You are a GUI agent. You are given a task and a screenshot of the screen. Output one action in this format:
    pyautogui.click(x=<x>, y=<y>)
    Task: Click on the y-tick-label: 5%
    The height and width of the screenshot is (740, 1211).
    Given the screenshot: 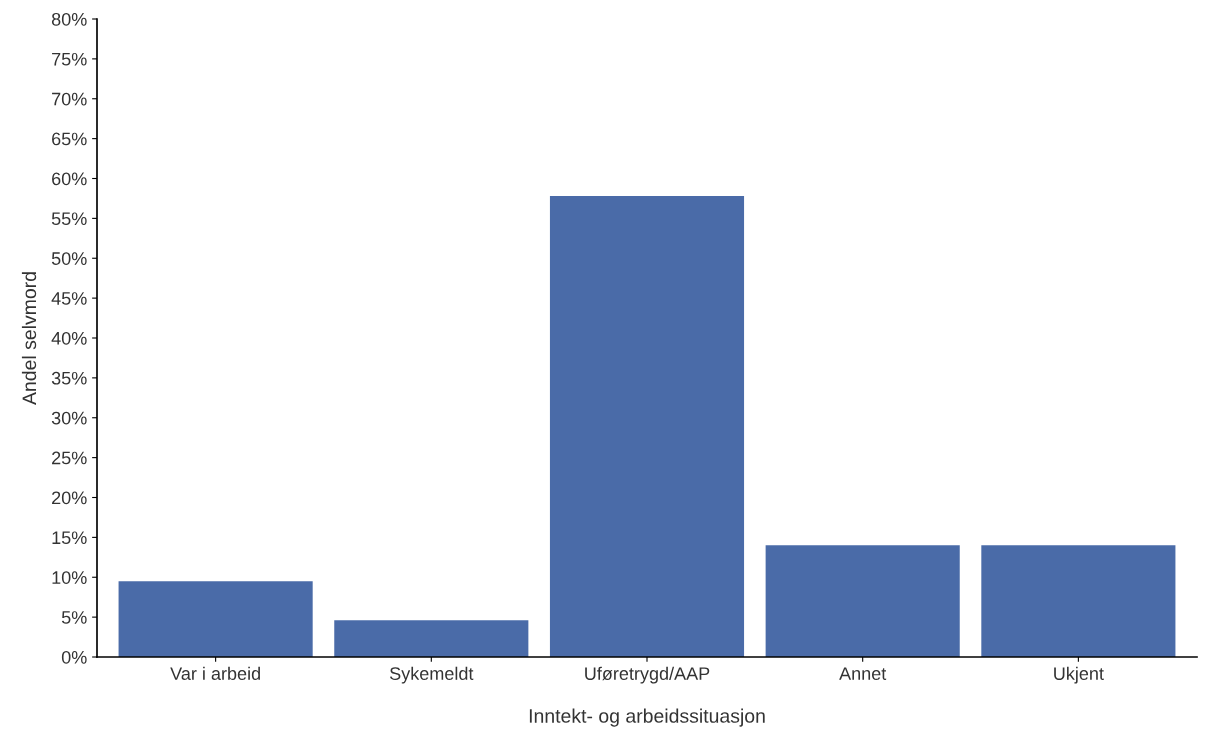 What is the action you would take?
    pyautogui.click(x=74, y=617)
    